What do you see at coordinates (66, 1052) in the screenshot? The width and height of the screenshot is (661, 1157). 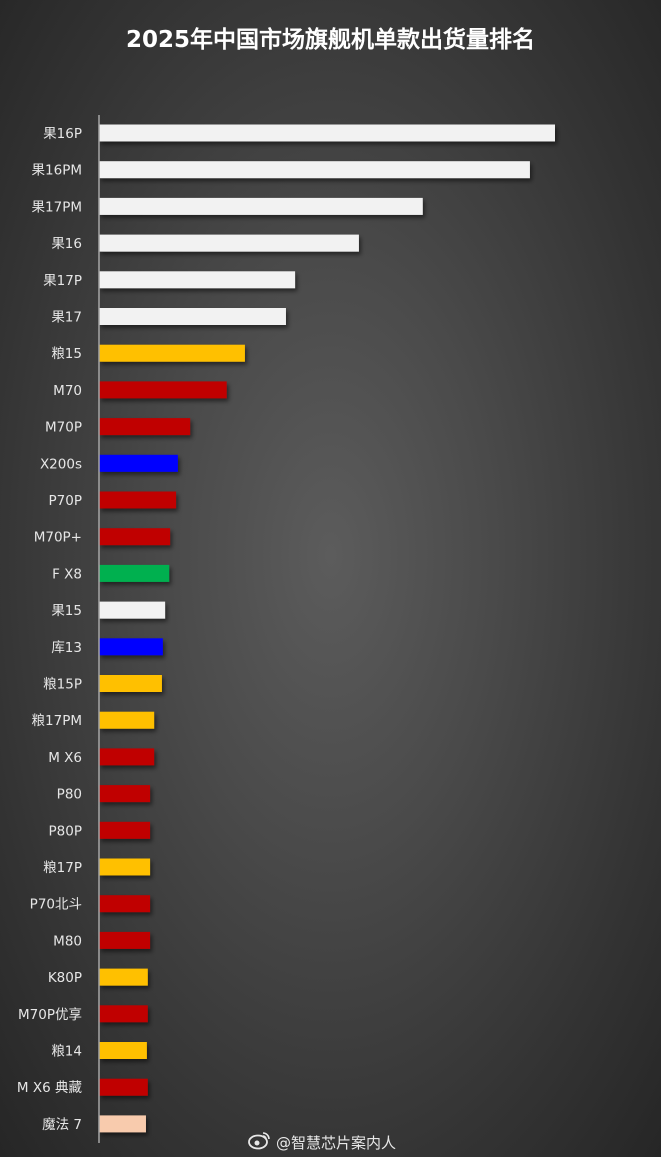 I see `category-label: 粮14` at bounding box center [66, 1052].